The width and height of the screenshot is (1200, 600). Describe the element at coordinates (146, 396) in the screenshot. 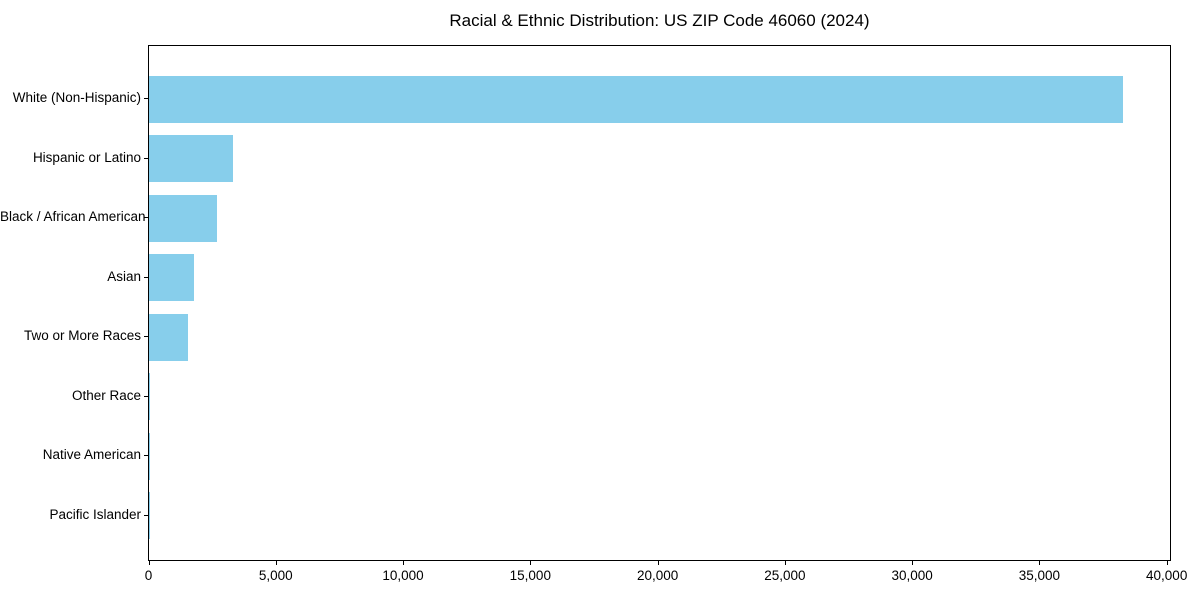

I see `ytick-mark-other-race` at that location.